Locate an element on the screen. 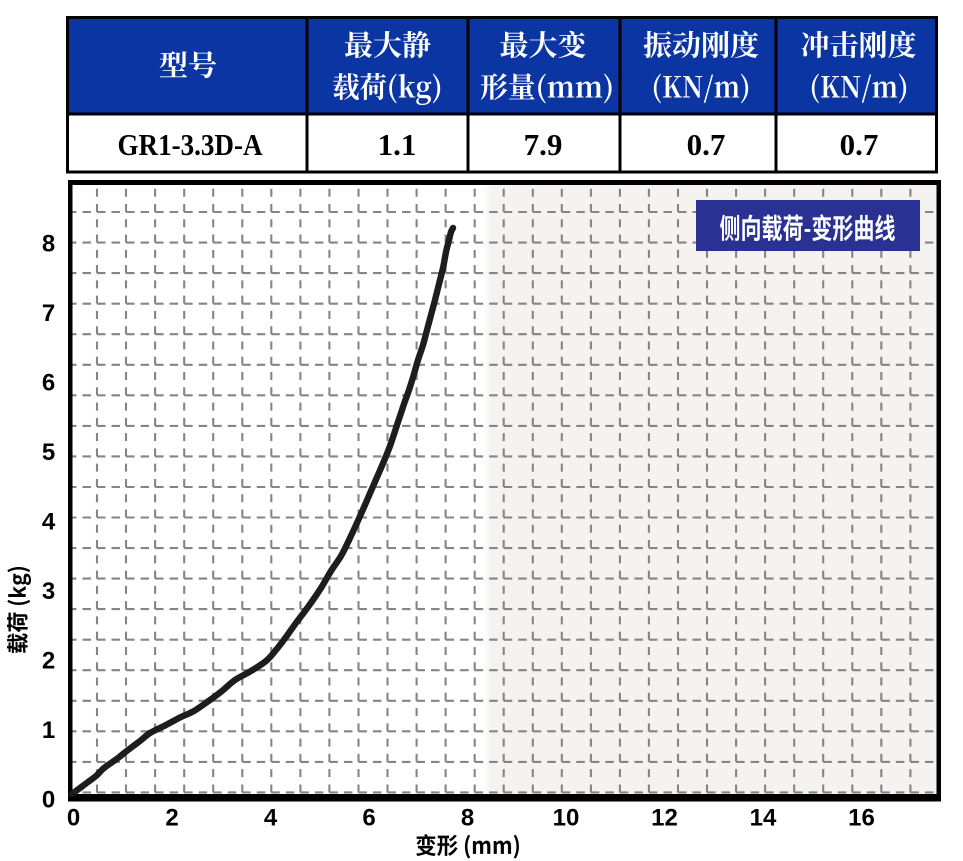 The height and width of the screenshot is (861, 963). svg-text: 7.9 is located at coordinates (543, 144).